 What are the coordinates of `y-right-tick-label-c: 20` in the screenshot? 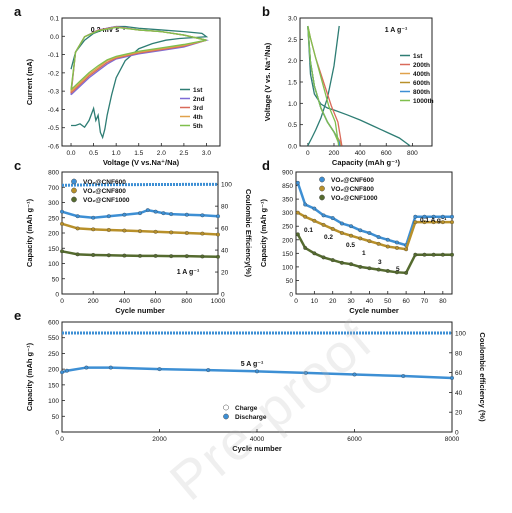 It's located at (225, 273).